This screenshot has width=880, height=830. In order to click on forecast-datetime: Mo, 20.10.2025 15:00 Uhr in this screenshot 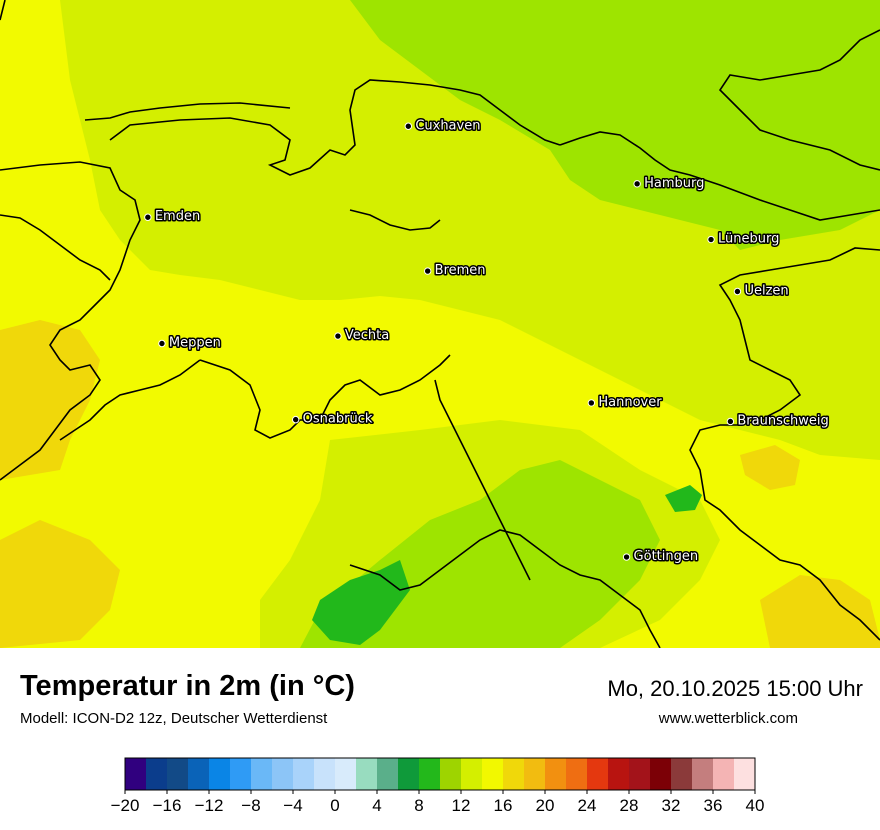, I will do `click(735, 688)`.